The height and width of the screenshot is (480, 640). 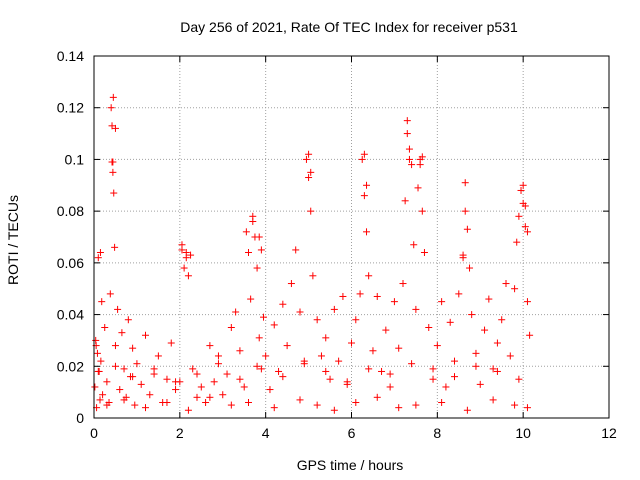 I want to click on x-tick-label: 2, so click(x=180, y=433).